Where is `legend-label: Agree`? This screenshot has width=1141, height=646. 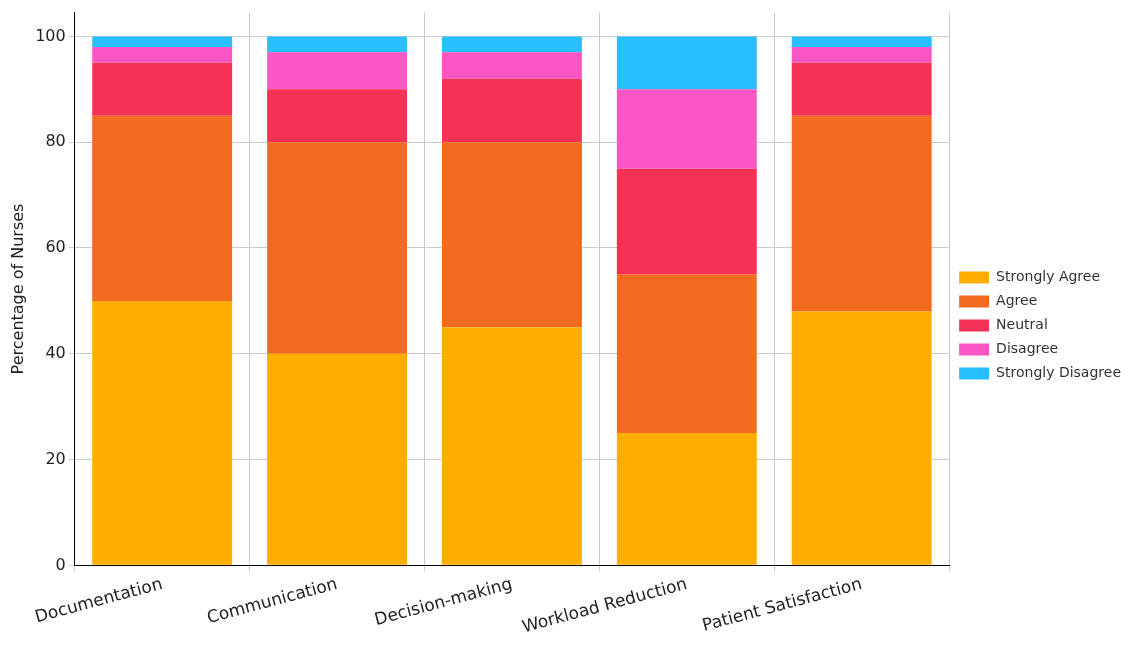
legend-label: Agree is located at coordinates (1017, 300).